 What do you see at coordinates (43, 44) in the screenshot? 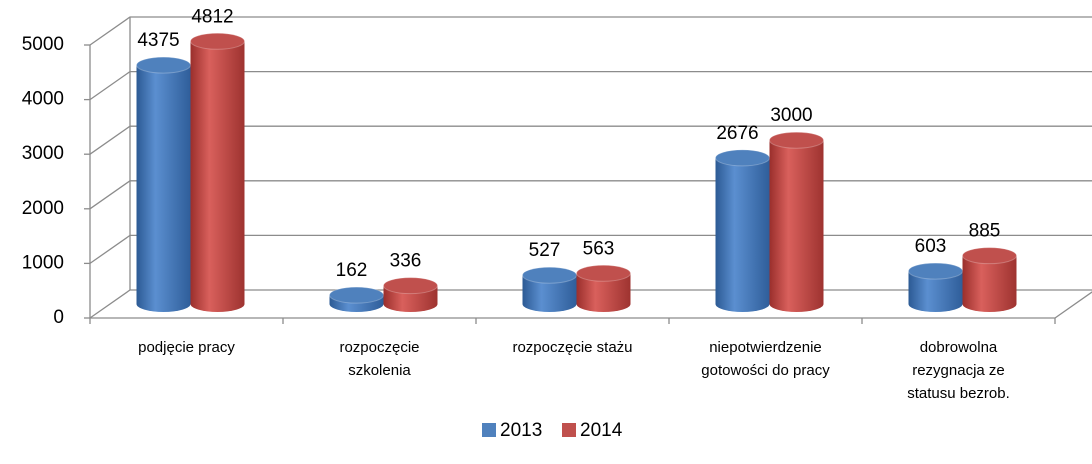
I see `y-tick-label: 5000` at bounding box center [43, 44].